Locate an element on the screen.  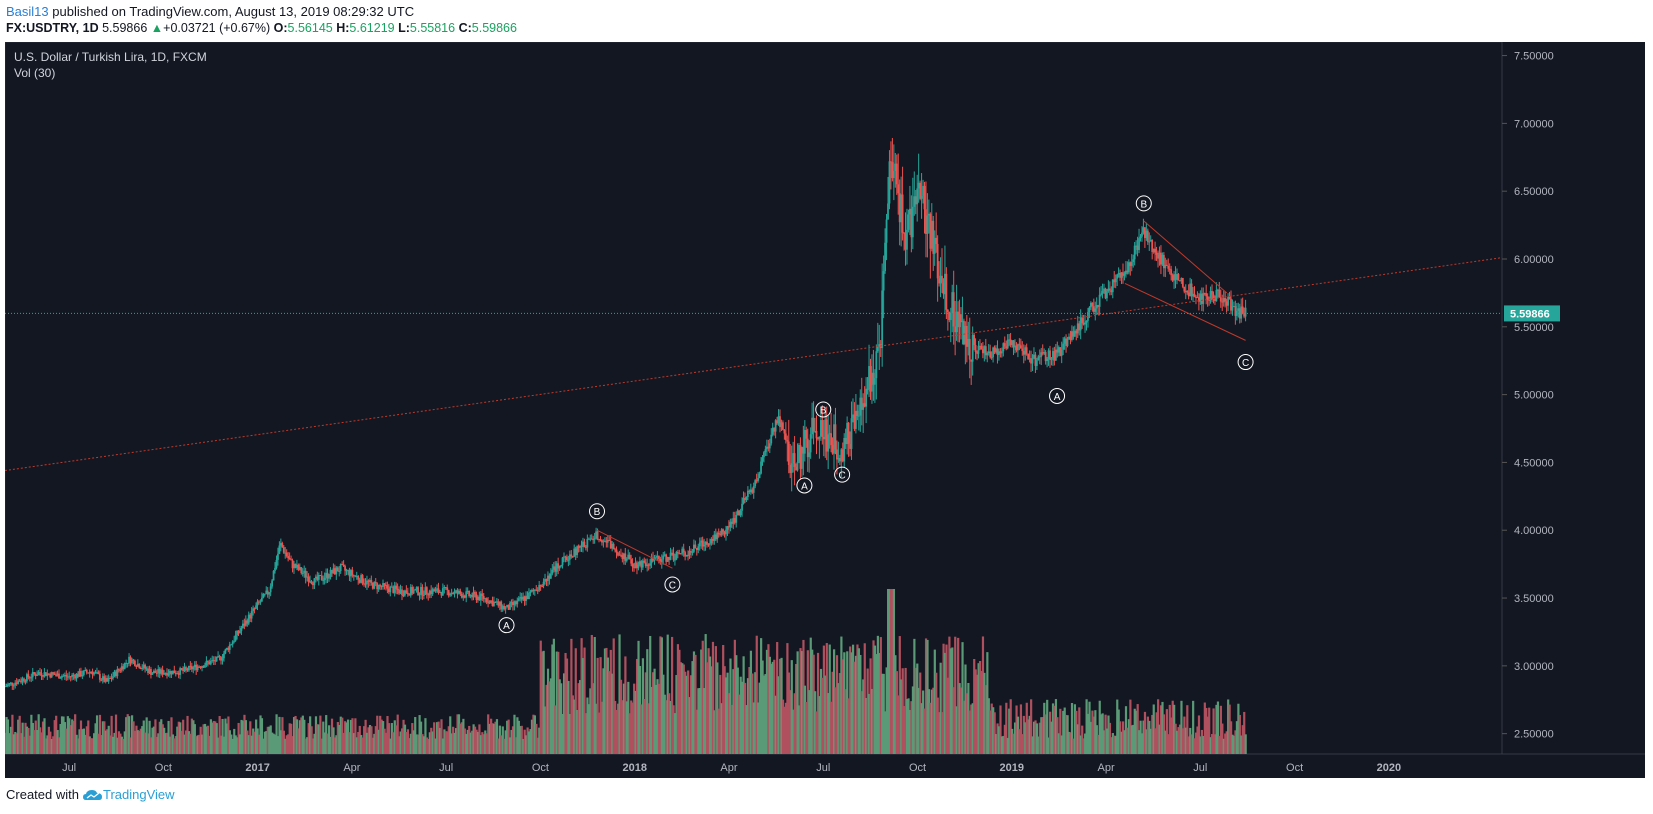
wave-label-b: B is located at coordinates (823, 411).